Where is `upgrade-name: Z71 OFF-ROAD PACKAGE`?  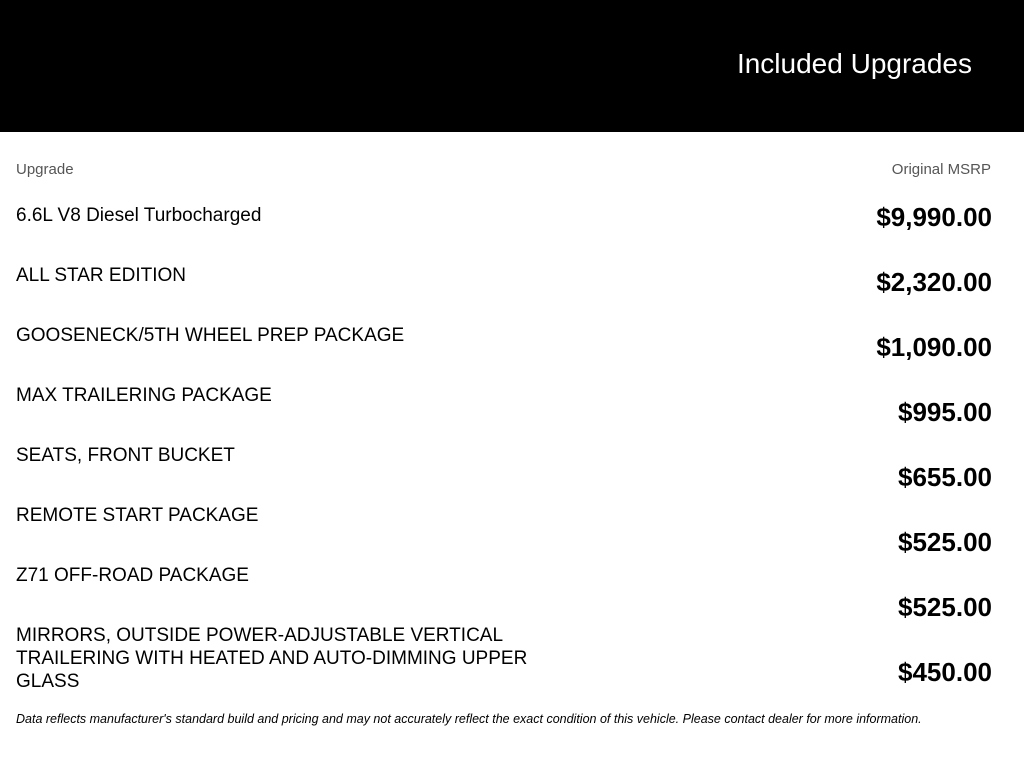
upgrade-name: Z71 OFF-ROAD PACKAGE is located at coordinates (132, 575).